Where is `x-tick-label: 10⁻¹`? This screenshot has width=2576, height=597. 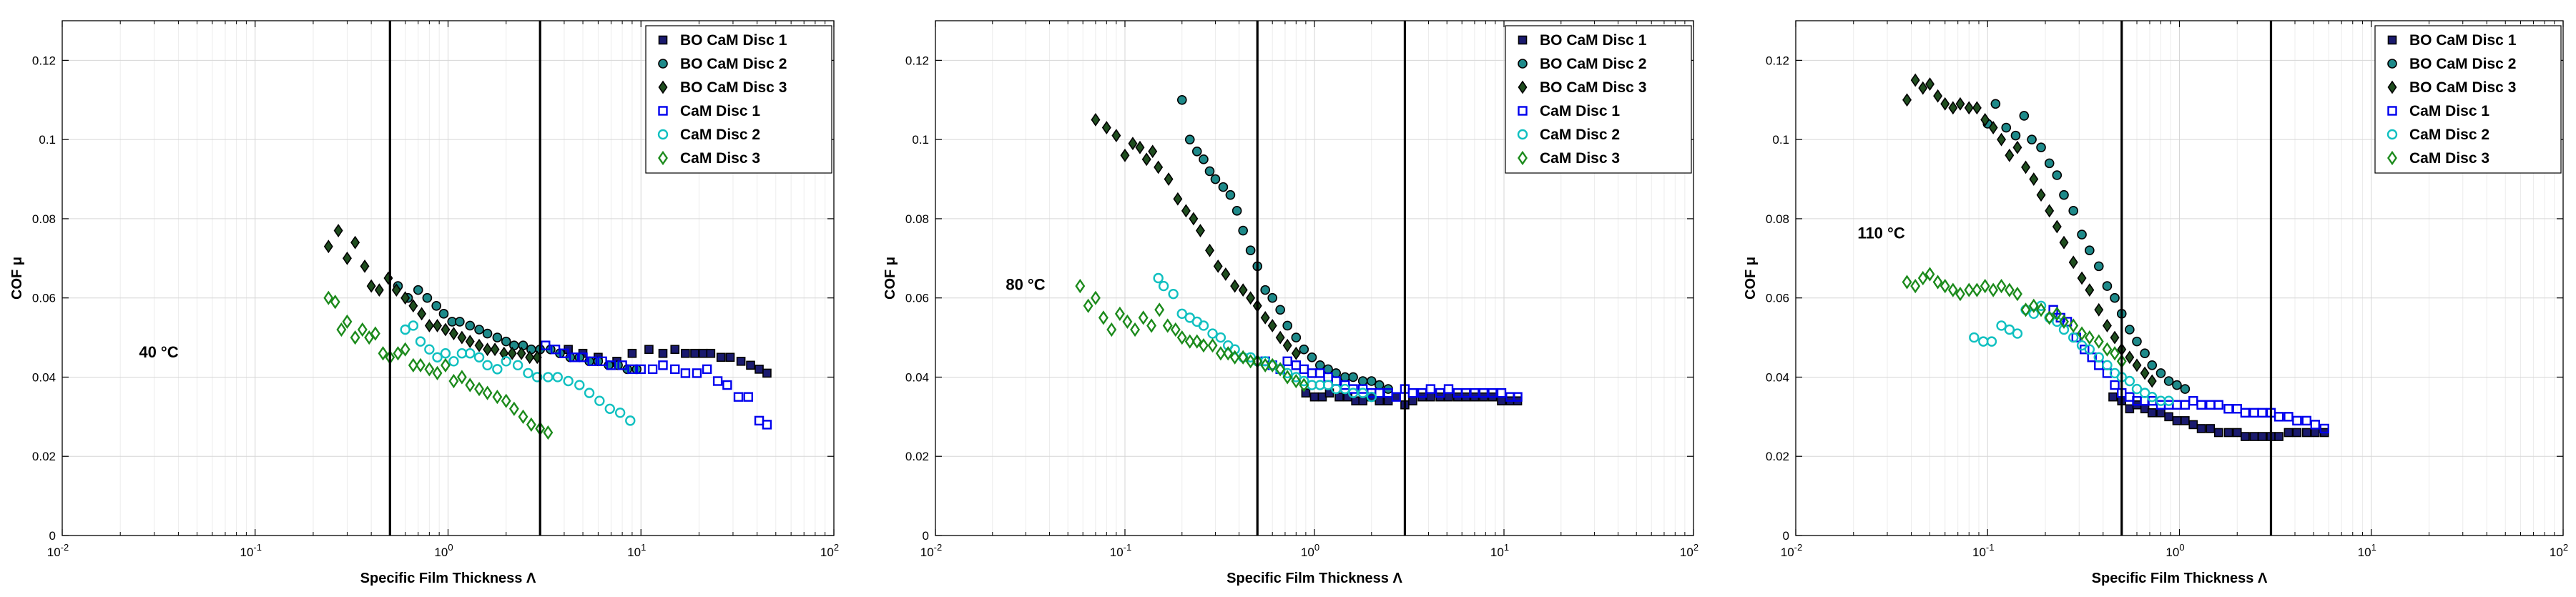
x-tick-label: 10⁻¹ is located at coordinates (1983, 551).